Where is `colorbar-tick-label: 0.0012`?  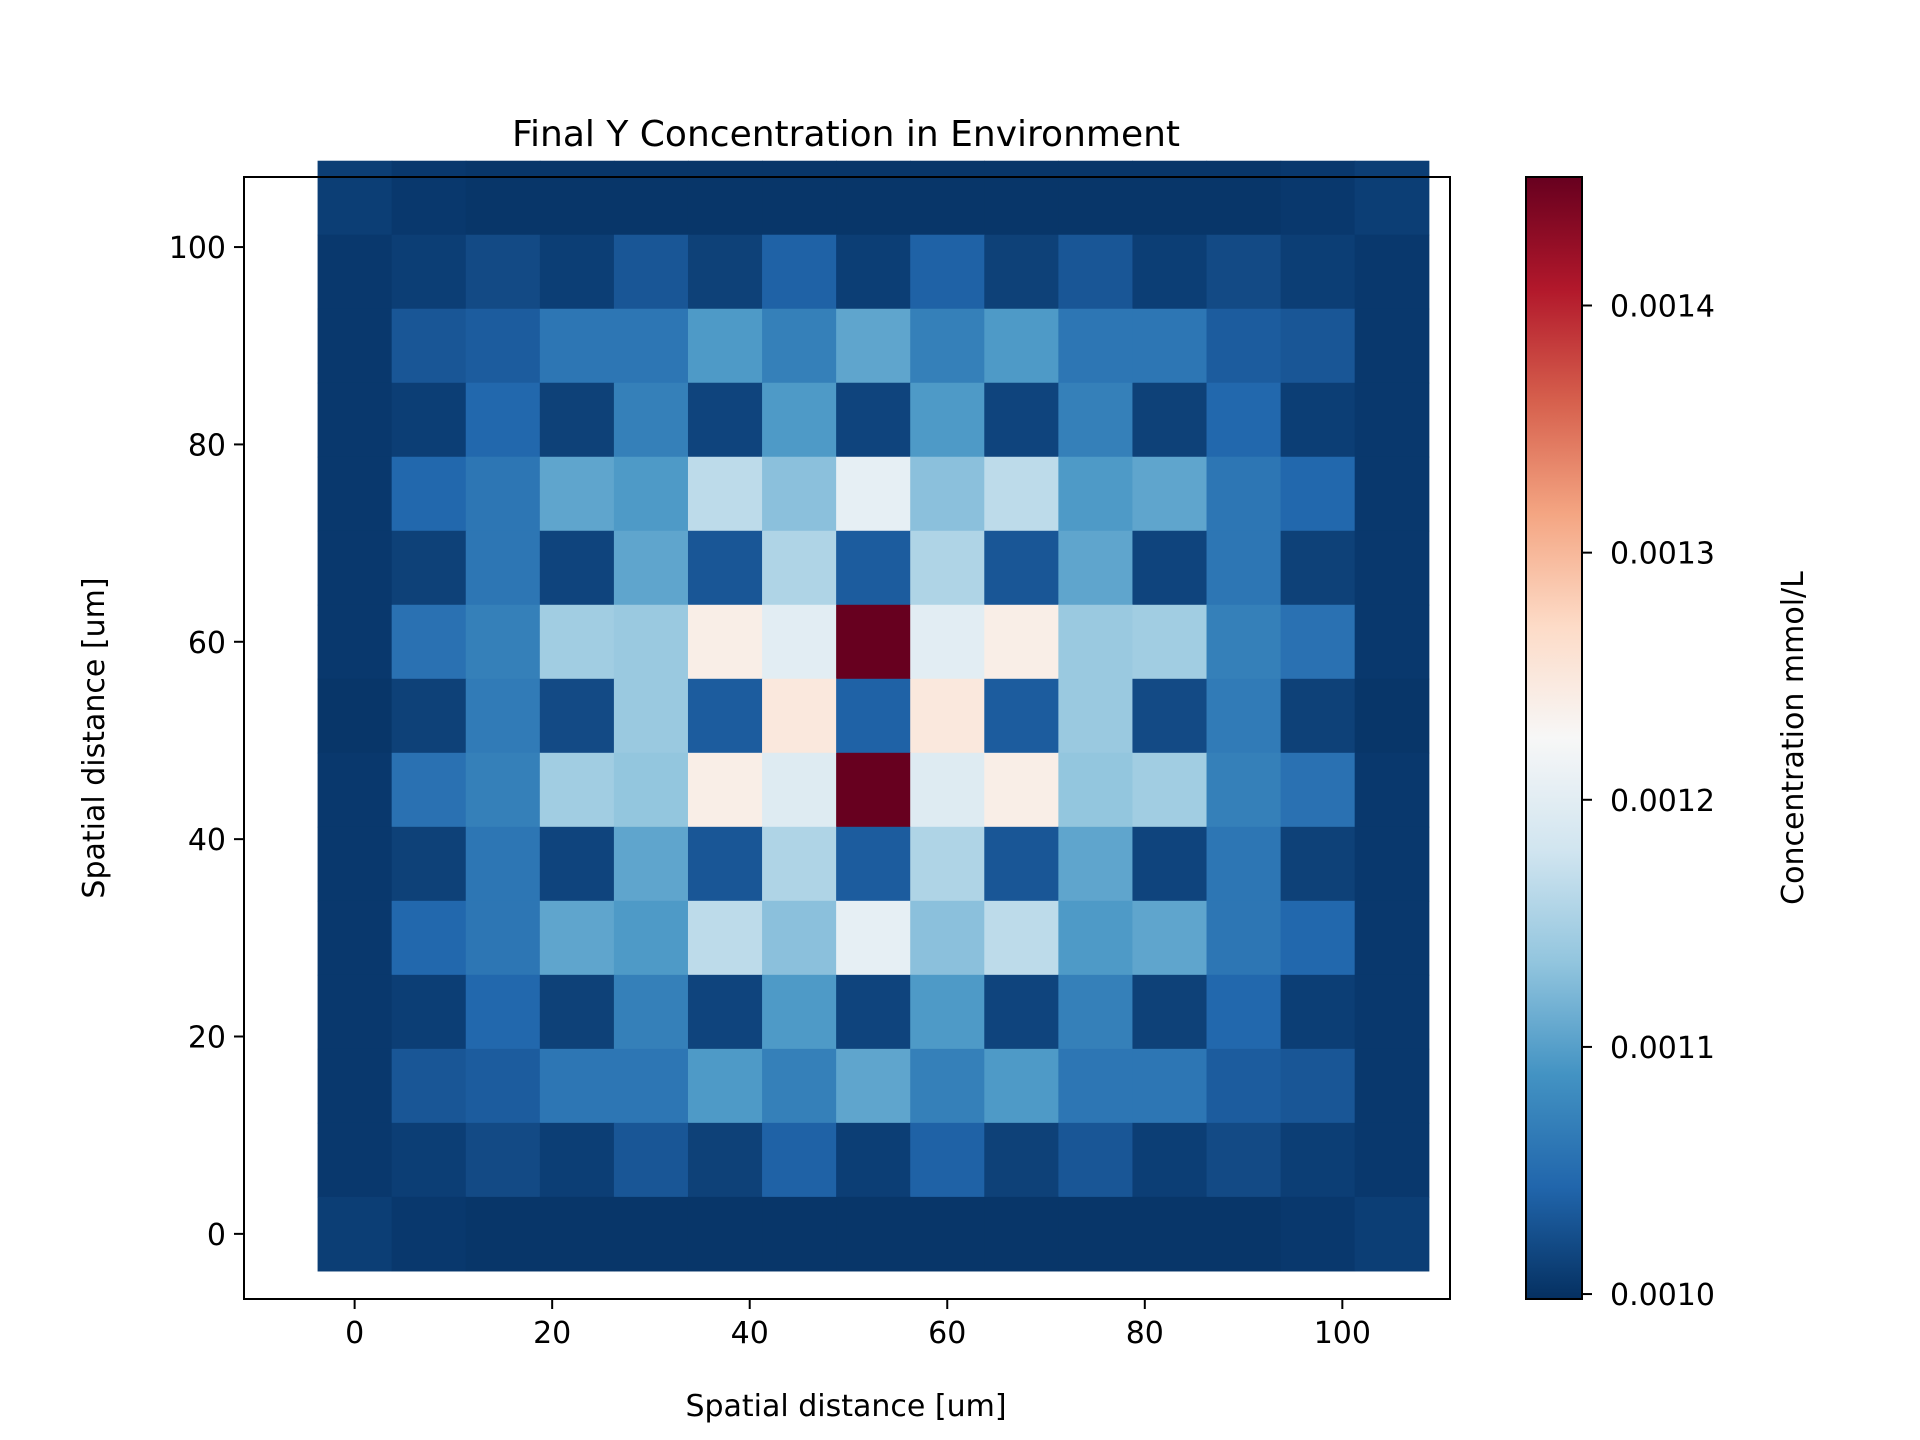 colorbar-tick-label: 0.0012 is located at coordinates (1662, 801).